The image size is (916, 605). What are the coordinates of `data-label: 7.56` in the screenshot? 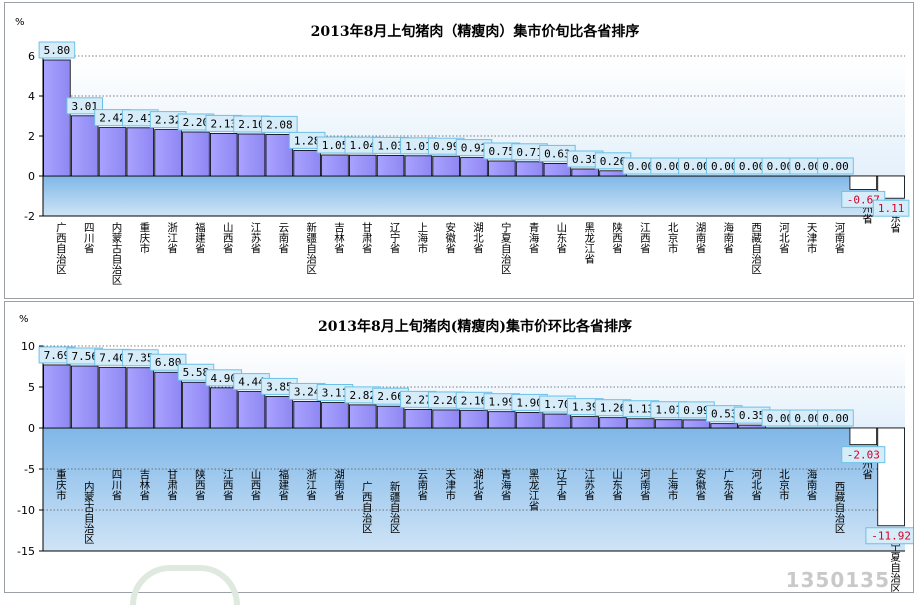 It's located at (84, 356).